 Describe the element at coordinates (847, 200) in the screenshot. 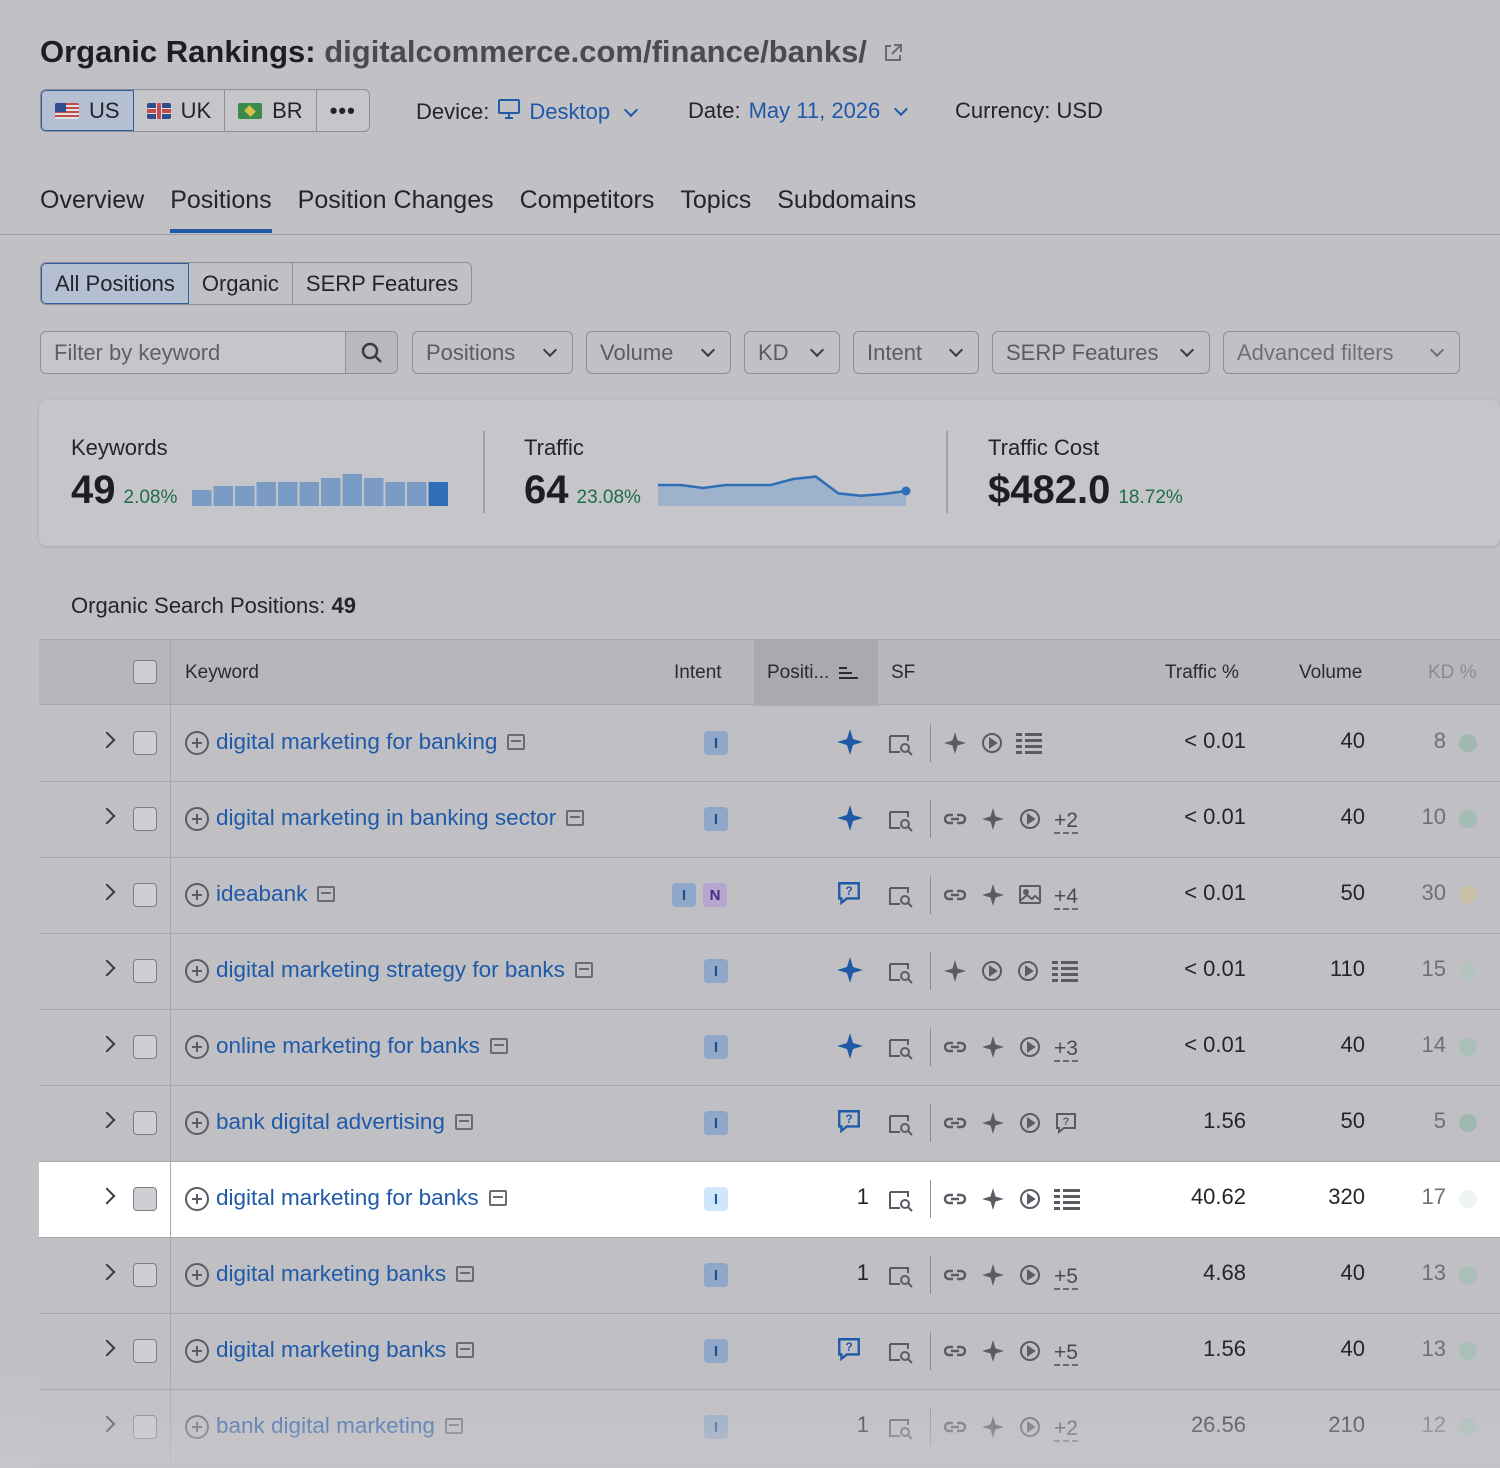

I see `tab-subdomains: Subdomains` at that location.